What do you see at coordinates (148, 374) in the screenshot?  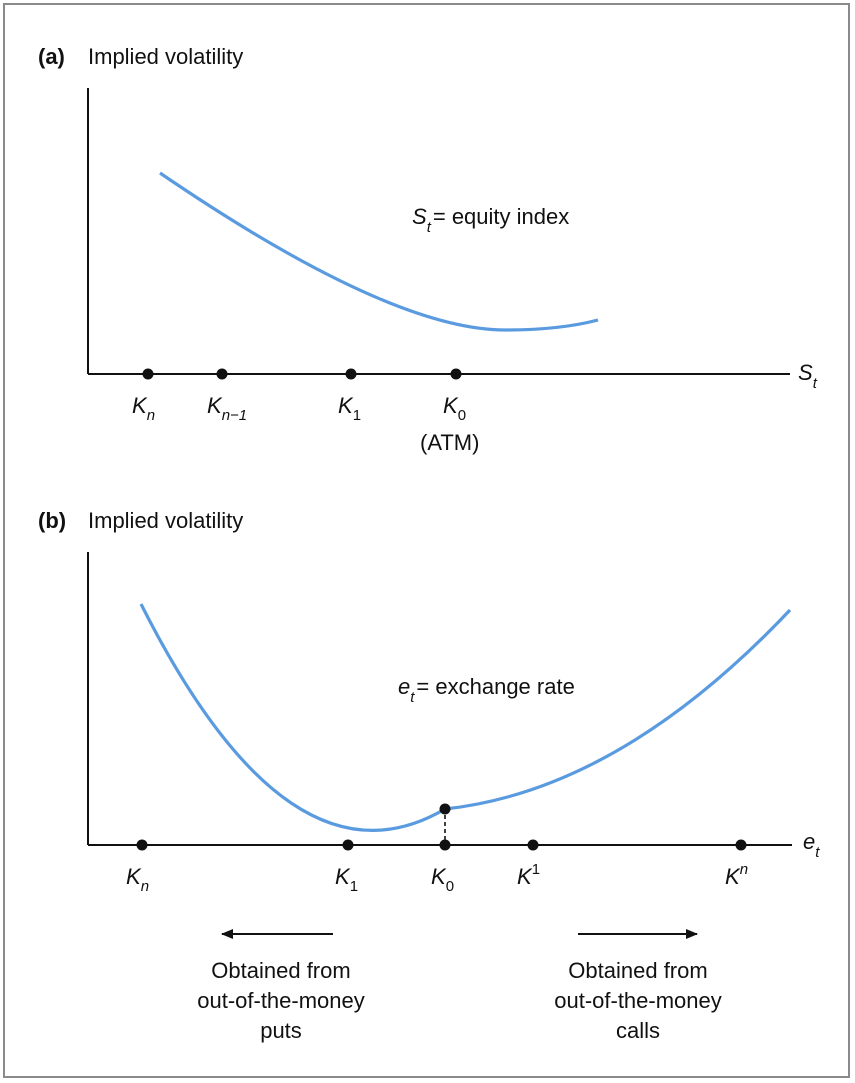 I see `panel-a-strike-point-kn` at bounding box center [148, 374].